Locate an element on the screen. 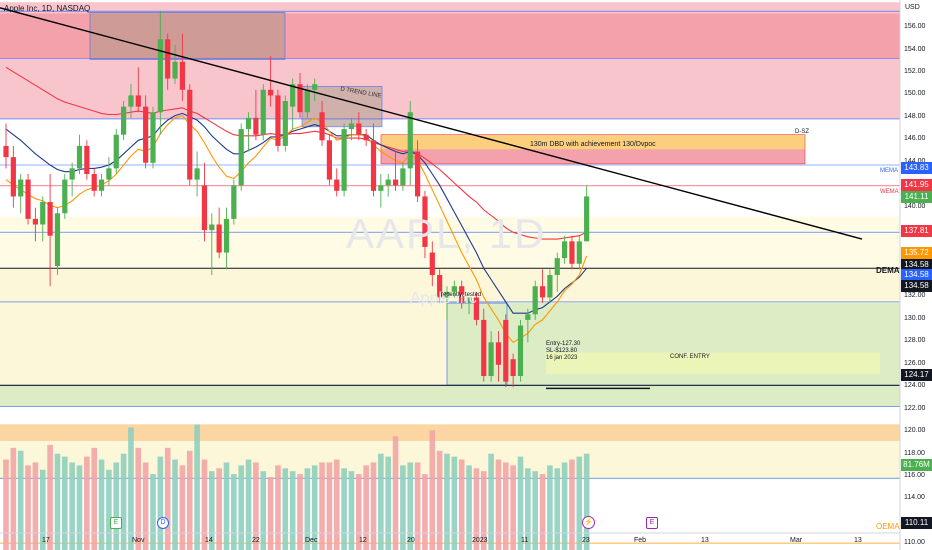 This screenshot has height=550, width=932. price-tick: 132.00 is located at coordinates (915, 296).